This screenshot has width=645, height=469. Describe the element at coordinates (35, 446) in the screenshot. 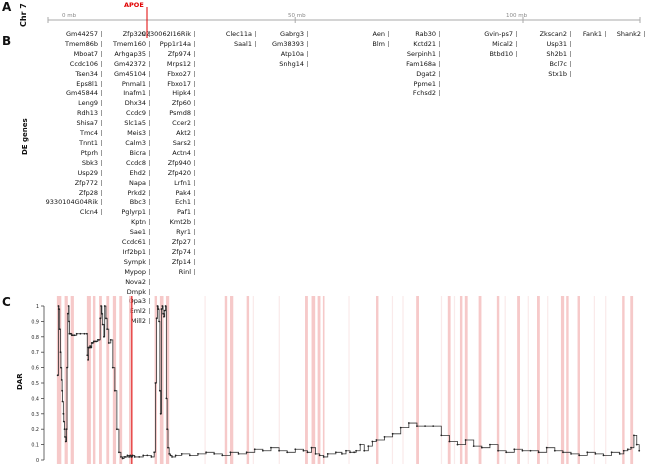

I see `y-tick-label: 0.1` at that location.